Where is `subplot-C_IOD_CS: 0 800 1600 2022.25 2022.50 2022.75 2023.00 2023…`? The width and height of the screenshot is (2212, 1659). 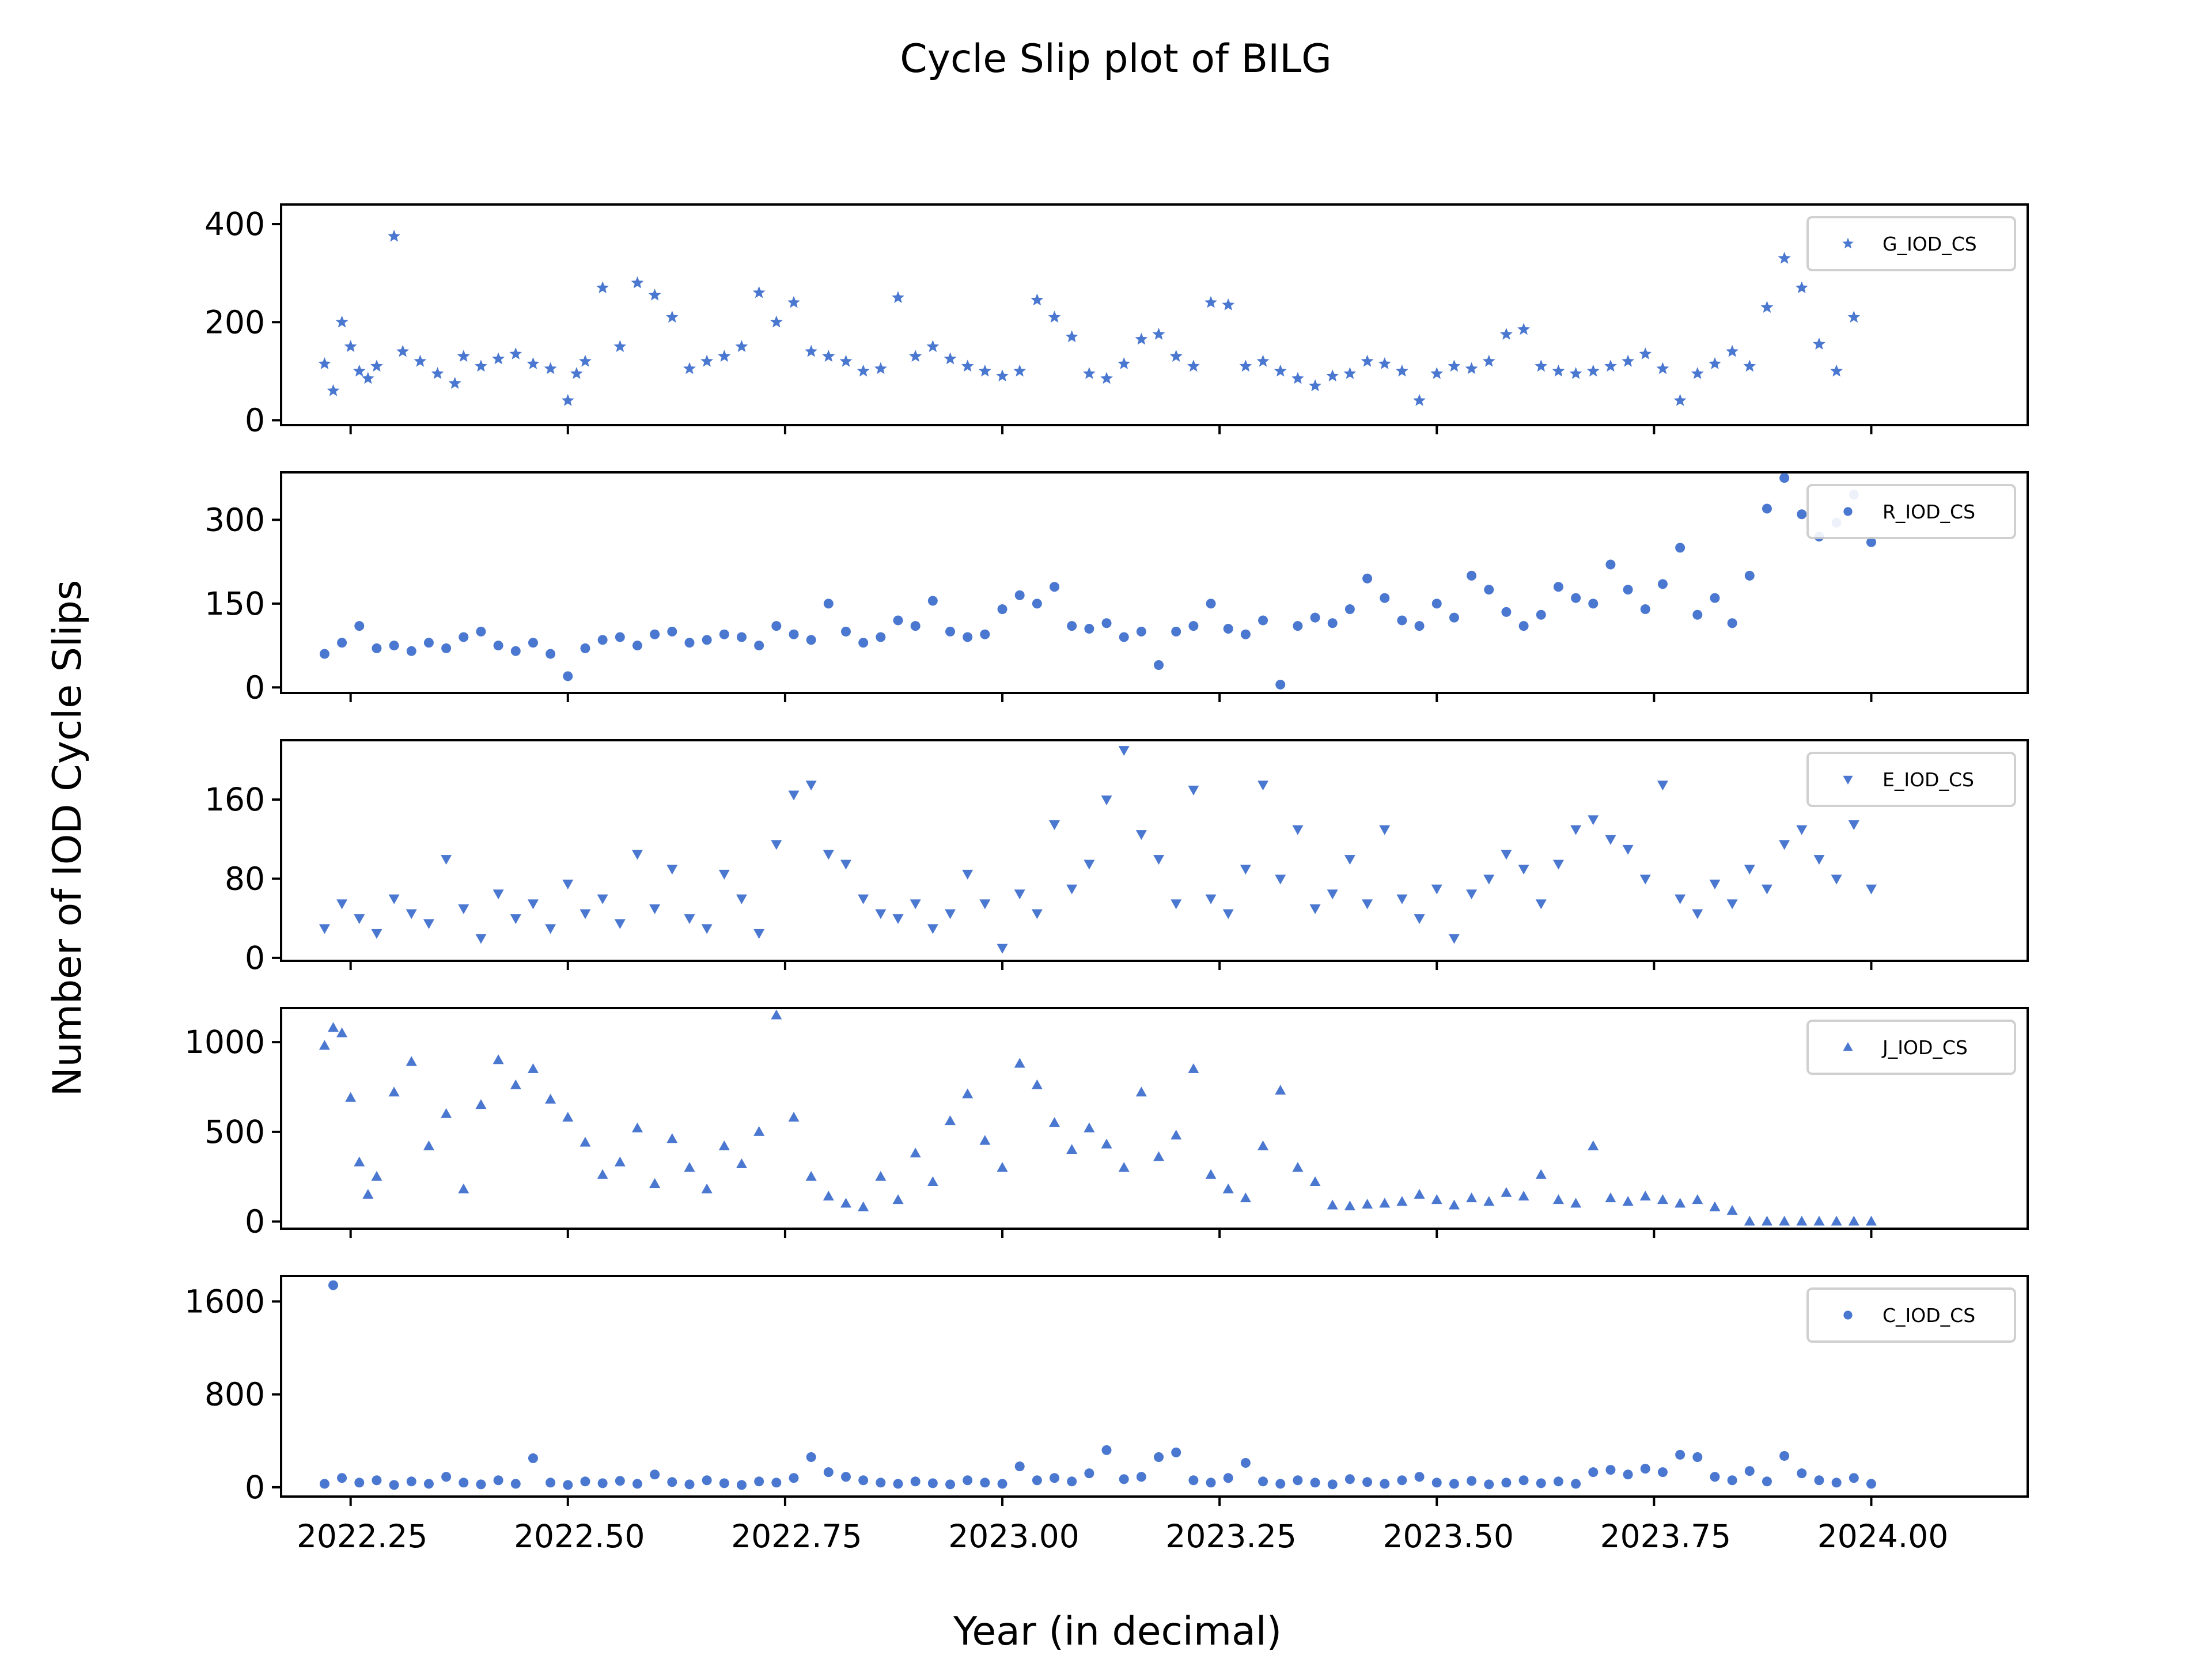 subplot-C_IOD_CS: 0 800 1600 2022.25 2022.50 2022.75 2023.00 2023… is located at coordinates (1106, 1415).